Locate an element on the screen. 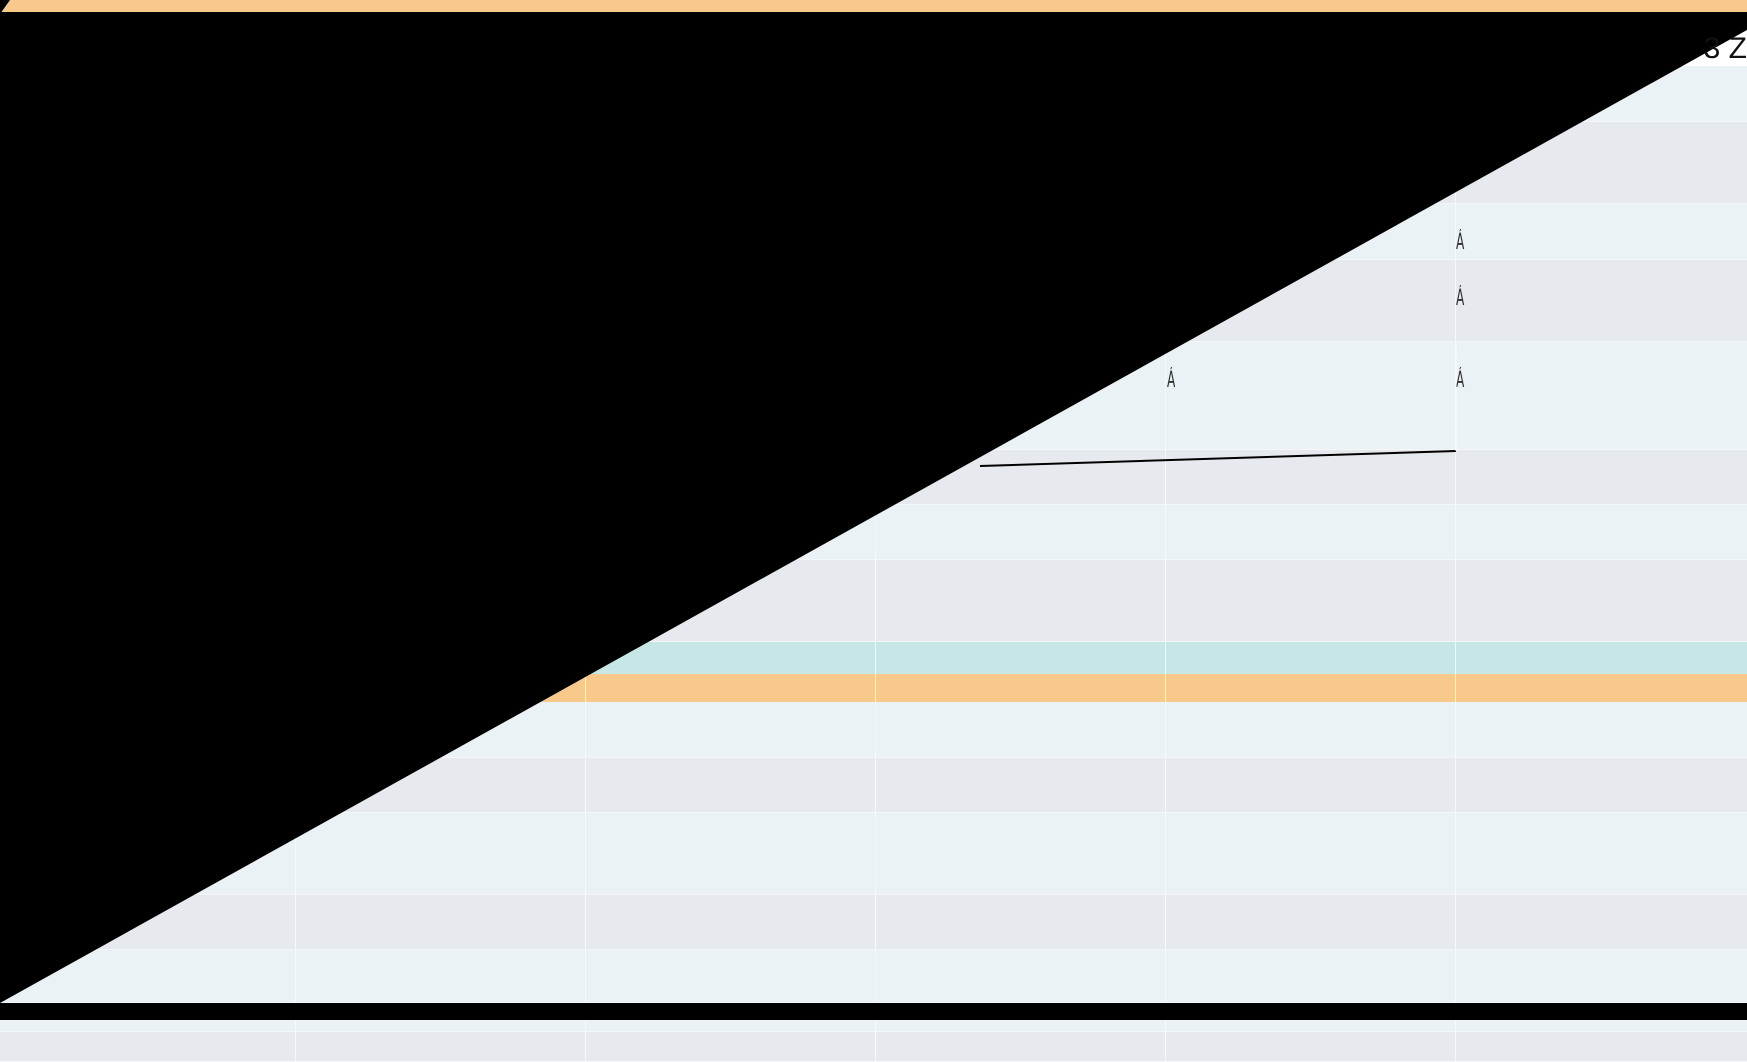 This screenshot has width=1747, height=1062. corner-label: 3 Z is located at coordinates (1725, 48).